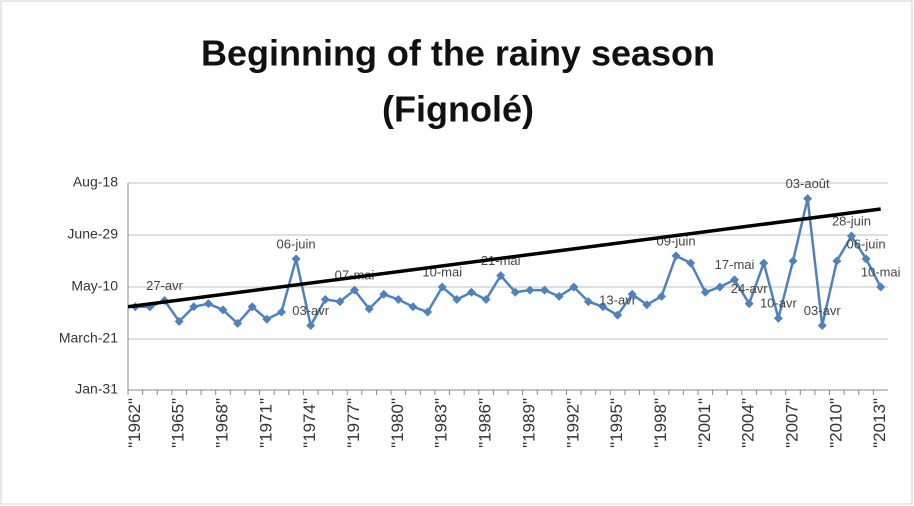  I want to click on x-tick-label: "2004", so click(748, 423).